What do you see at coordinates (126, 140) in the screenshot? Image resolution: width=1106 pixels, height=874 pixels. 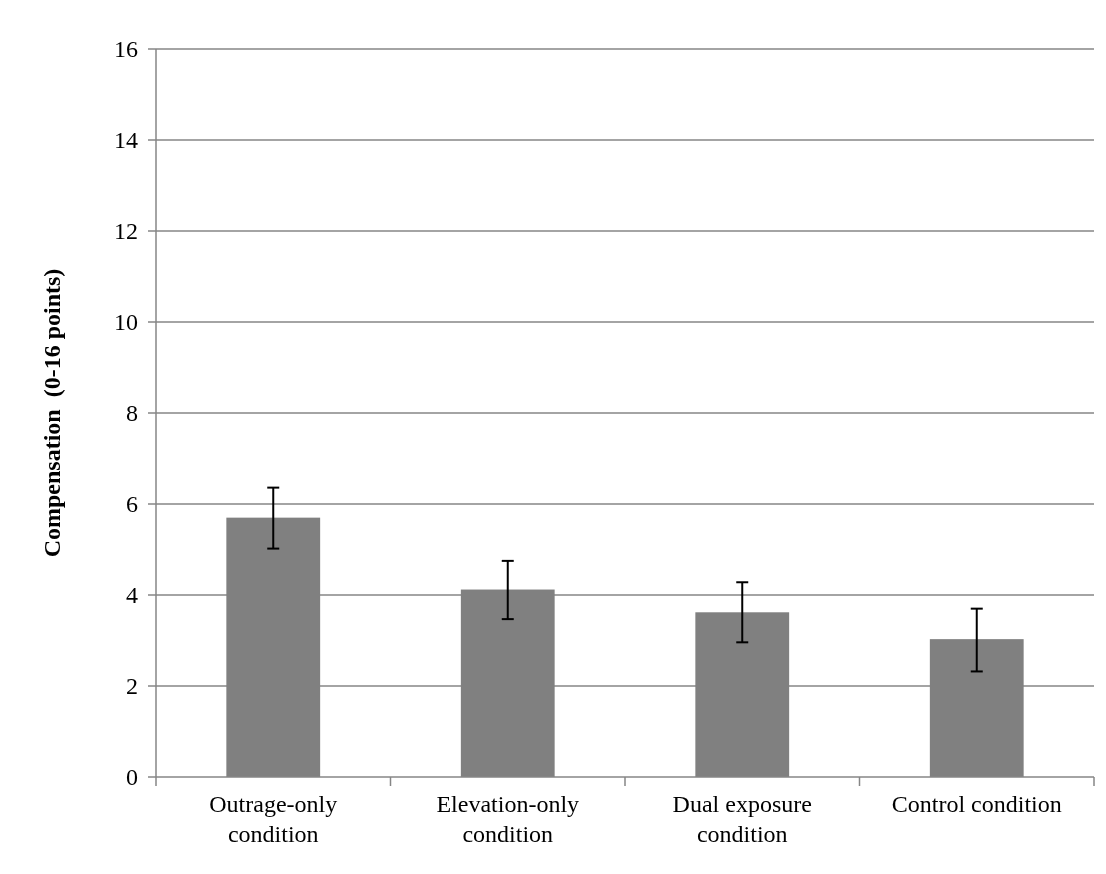 I see `y-tick-label: 14` at bounding box center [126, 140].